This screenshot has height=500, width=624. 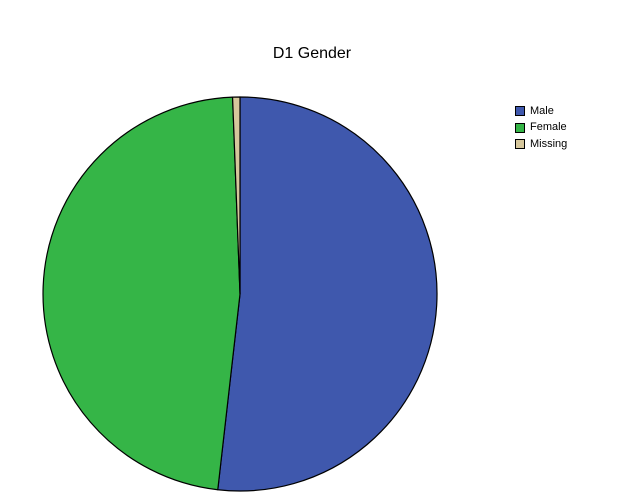 What do you see at coordinates (520, 144) in the screenshot?
I see `legend-swatch-missing` at bounding box center [520, 144].